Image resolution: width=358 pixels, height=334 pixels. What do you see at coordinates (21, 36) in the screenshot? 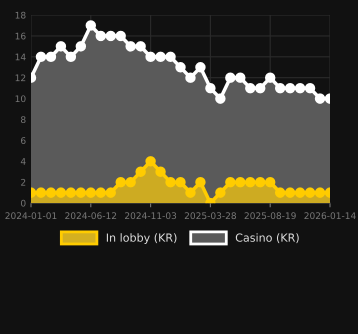
I see `y-tick-label: 16` at bounding box center [21, 36].